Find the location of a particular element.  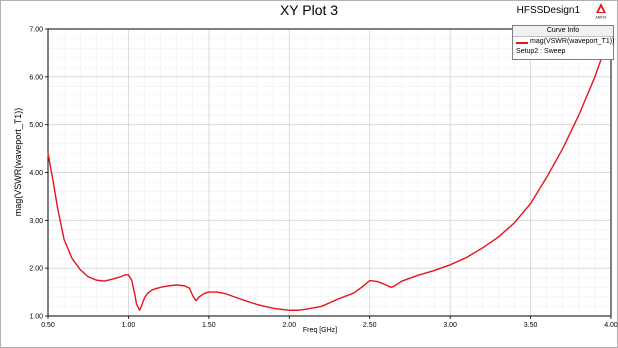

ansys-logo-text: ANSYS is located at coordinates (601, 18).